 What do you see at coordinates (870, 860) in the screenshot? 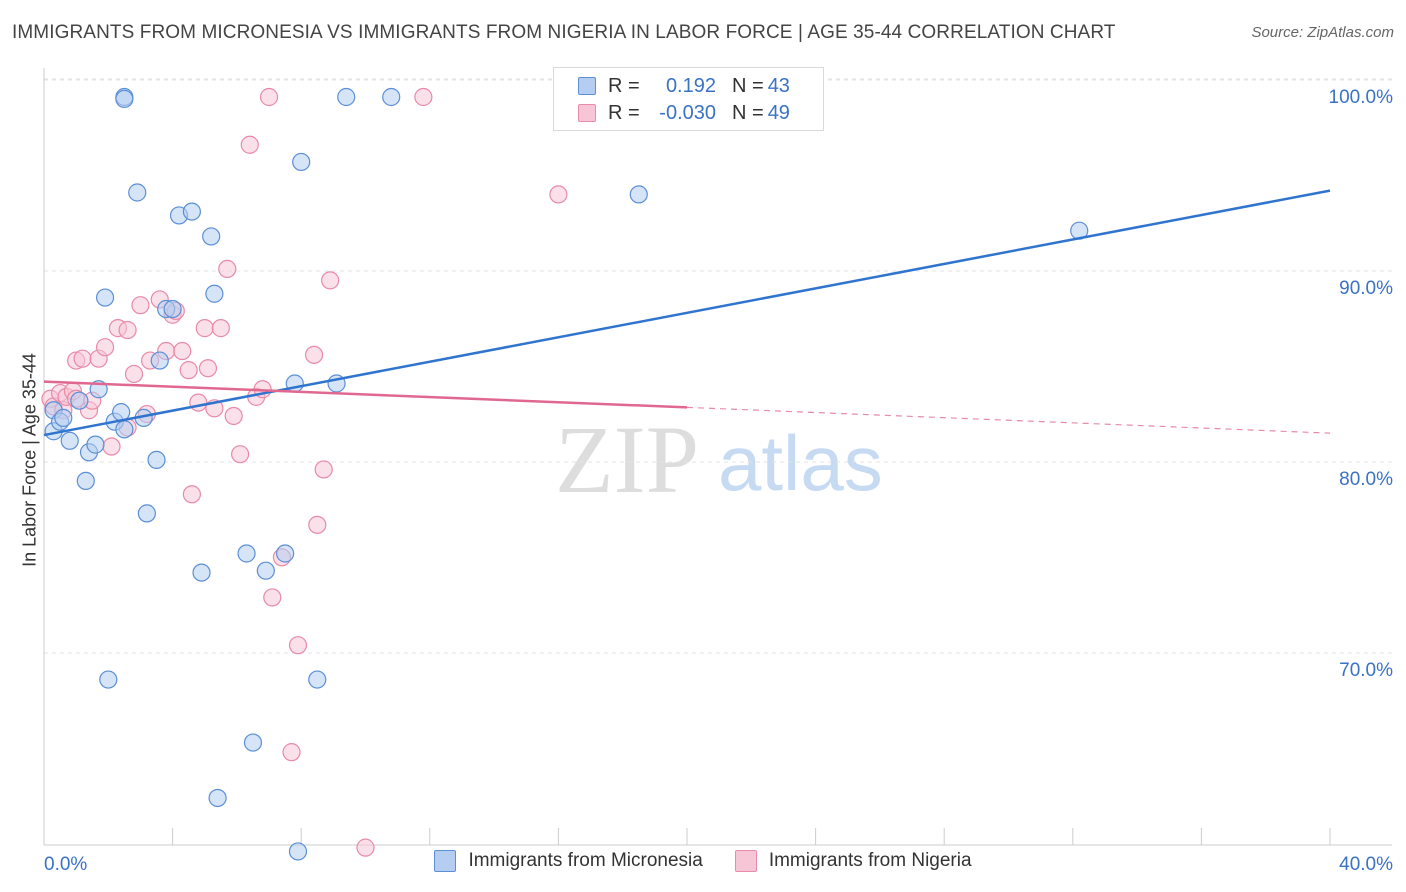
I see `legend-label-nigeria: Immigrants from Nigeria` at bounding box center [870, 860].